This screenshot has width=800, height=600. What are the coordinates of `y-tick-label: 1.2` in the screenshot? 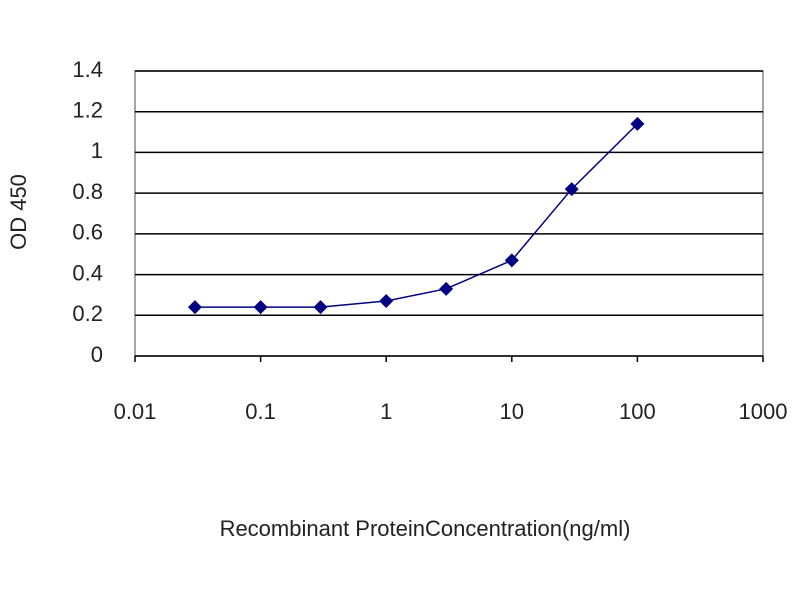 It's located at (87, 110).